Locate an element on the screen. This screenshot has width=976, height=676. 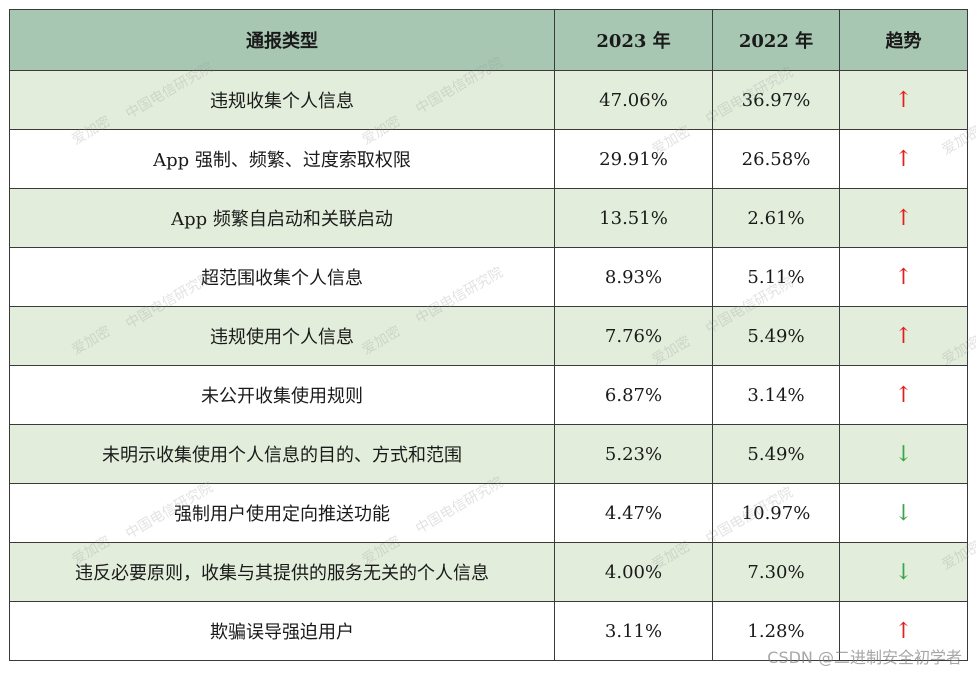
table-row: 未公开收集使用规则 6.87% 3.14% ↑ is located at coordinates (488, 395).